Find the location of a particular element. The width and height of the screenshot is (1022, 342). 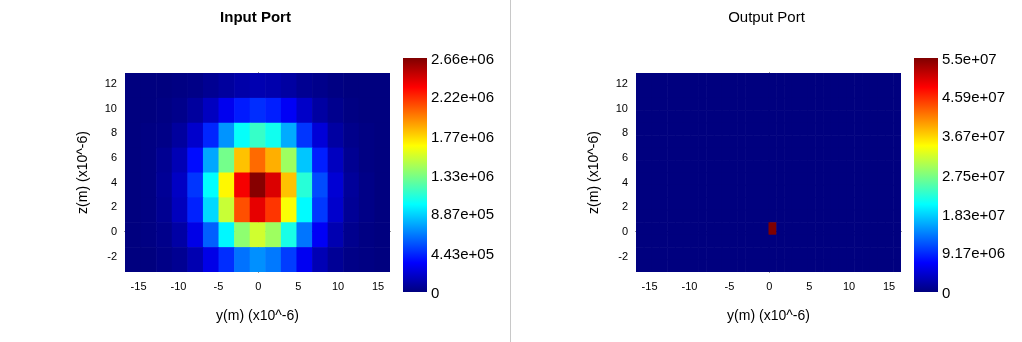

chart-title: Input Port is located at coordinates (255, 16).